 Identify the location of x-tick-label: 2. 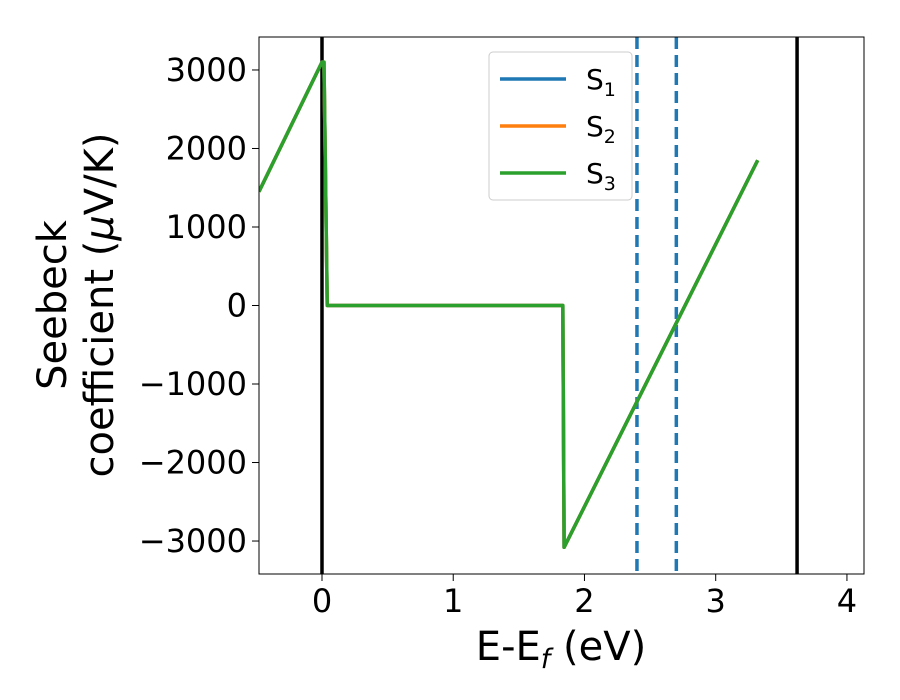
(584, 601).